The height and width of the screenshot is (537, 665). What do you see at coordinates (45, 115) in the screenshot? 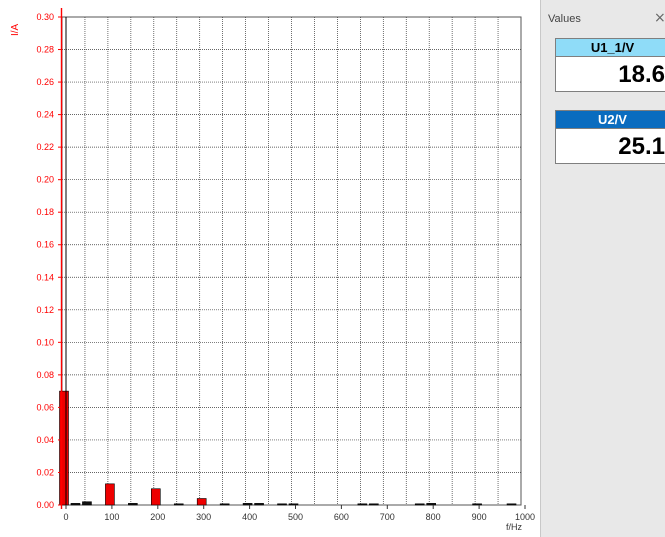
I see `y-tick-label: 0.24` at bounding box center [45, 115].